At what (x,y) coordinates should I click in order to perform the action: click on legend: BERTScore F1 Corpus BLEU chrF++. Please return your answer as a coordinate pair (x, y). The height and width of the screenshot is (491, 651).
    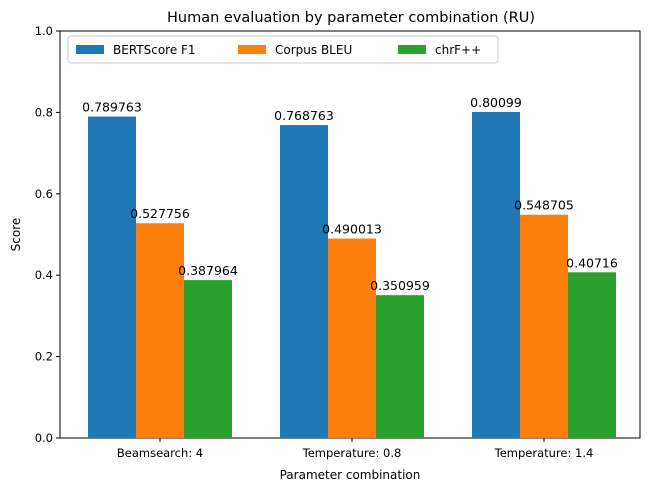
    Looking at the image, I should click on (283, 49).